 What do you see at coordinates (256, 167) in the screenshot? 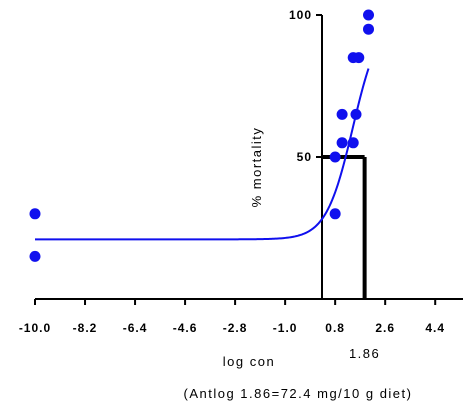
I see `y-axis-title: % mortality` at bounding box center [256, 167].